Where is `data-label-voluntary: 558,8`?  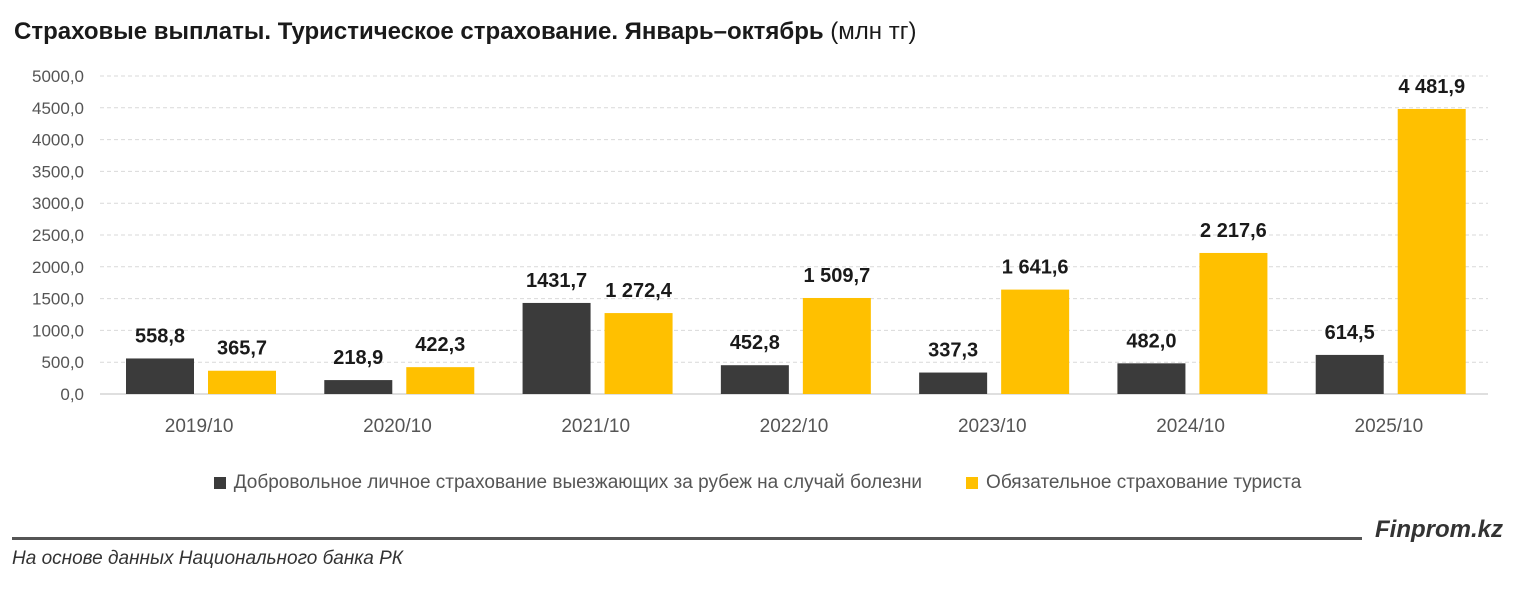 data-label-voluntary: 558,8 is located at coordinates (160, 336).